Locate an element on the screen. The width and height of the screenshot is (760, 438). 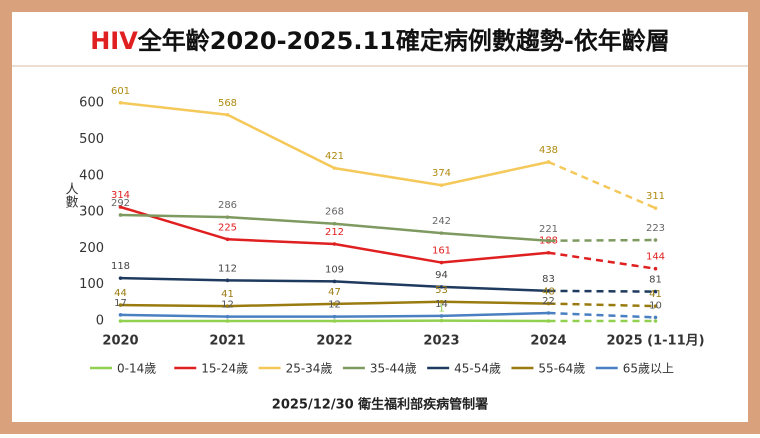
data-label: 14 is located at coordinates (441, 304).